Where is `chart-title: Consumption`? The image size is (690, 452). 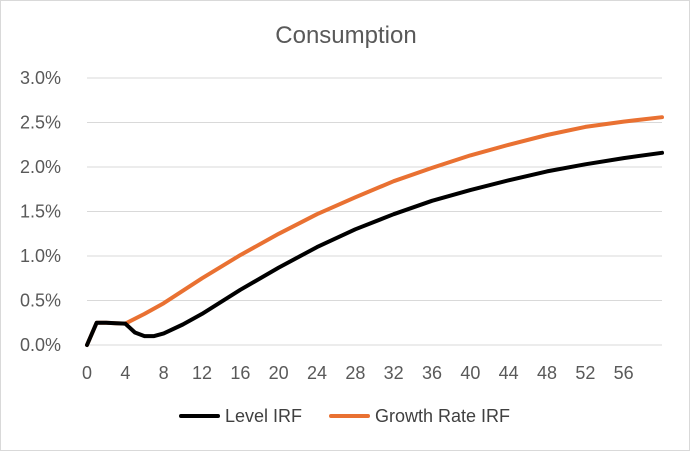
chart-title: Consumption is located at coordinates (345, 35).